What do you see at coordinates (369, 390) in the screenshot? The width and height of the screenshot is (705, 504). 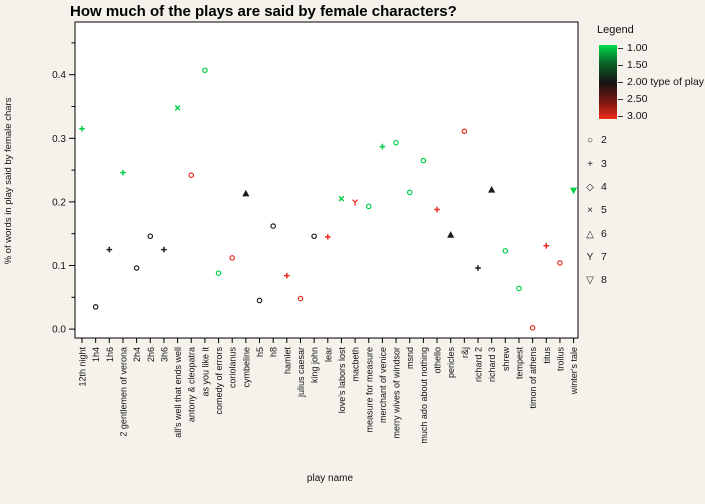 I see `x-tick-label: measure for measure` at bounding box center [369, 390].